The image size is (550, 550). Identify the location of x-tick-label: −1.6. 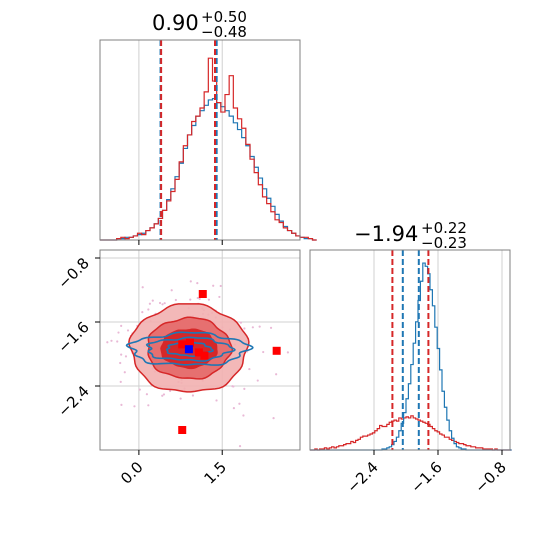
(426, 477).